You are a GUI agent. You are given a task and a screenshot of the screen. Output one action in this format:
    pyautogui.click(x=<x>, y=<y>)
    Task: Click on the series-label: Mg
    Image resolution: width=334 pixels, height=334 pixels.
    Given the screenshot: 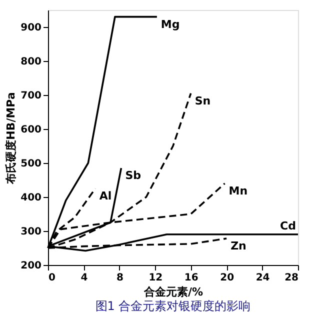 What is the action you would take?
    pyautogui.click(x=170, y=24)
    